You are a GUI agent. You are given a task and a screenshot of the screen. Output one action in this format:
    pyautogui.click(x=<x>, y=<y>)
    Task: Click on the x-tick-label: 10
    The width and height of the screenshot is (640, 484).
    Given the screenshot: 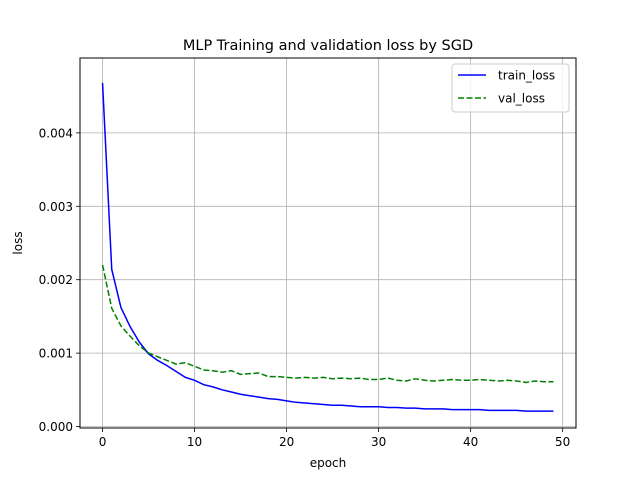 What is the action you would take?
    pyautogui.click(x=194, y=442)
    